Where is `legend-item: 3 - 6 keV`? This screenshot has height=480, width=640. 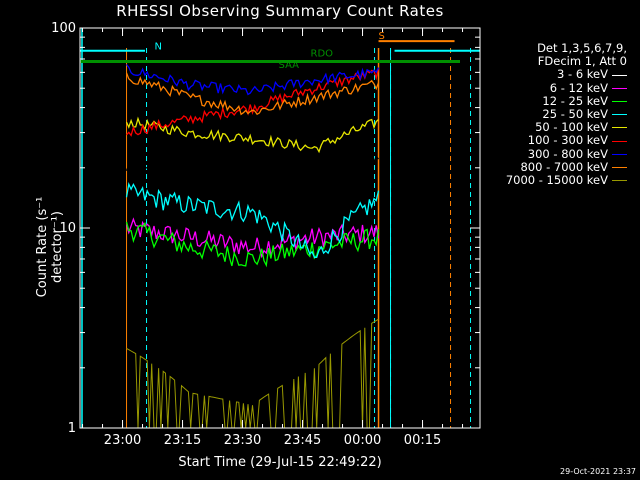 legend-item: 3 - 6 keV is located at coordinates (555, 74).